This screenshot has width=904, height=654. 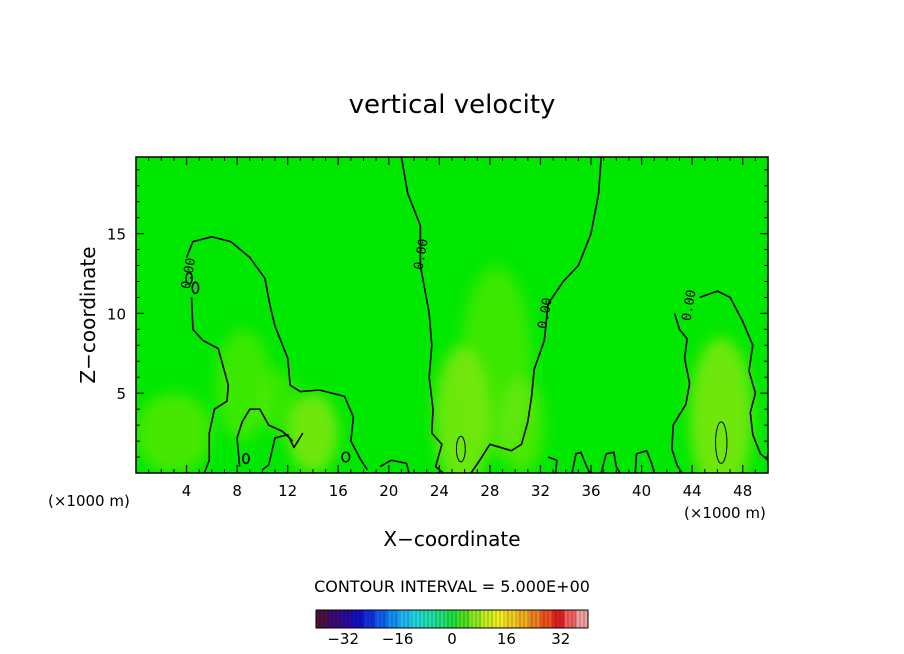 I want to click on chart-title: vertical velocity, so click(x=452, y=105).